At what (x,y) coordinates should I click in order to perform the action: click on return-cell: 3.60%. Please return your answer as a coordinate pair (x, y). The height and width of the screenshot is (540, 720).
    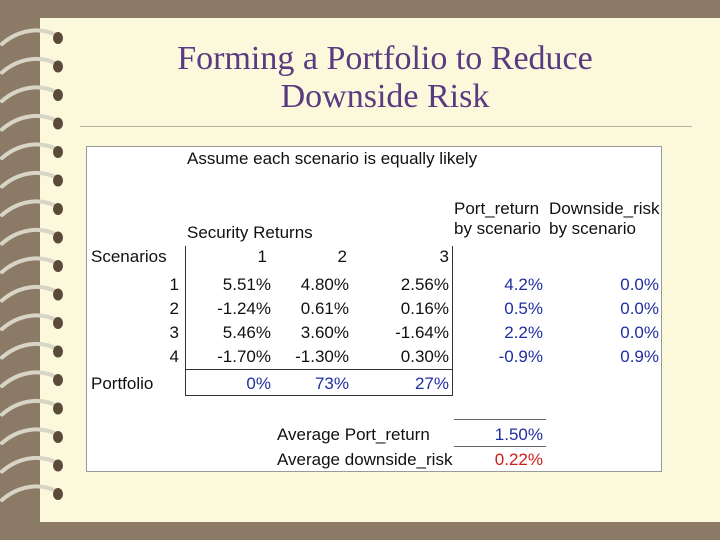
    Looking at the image, I should click on (324, 332).